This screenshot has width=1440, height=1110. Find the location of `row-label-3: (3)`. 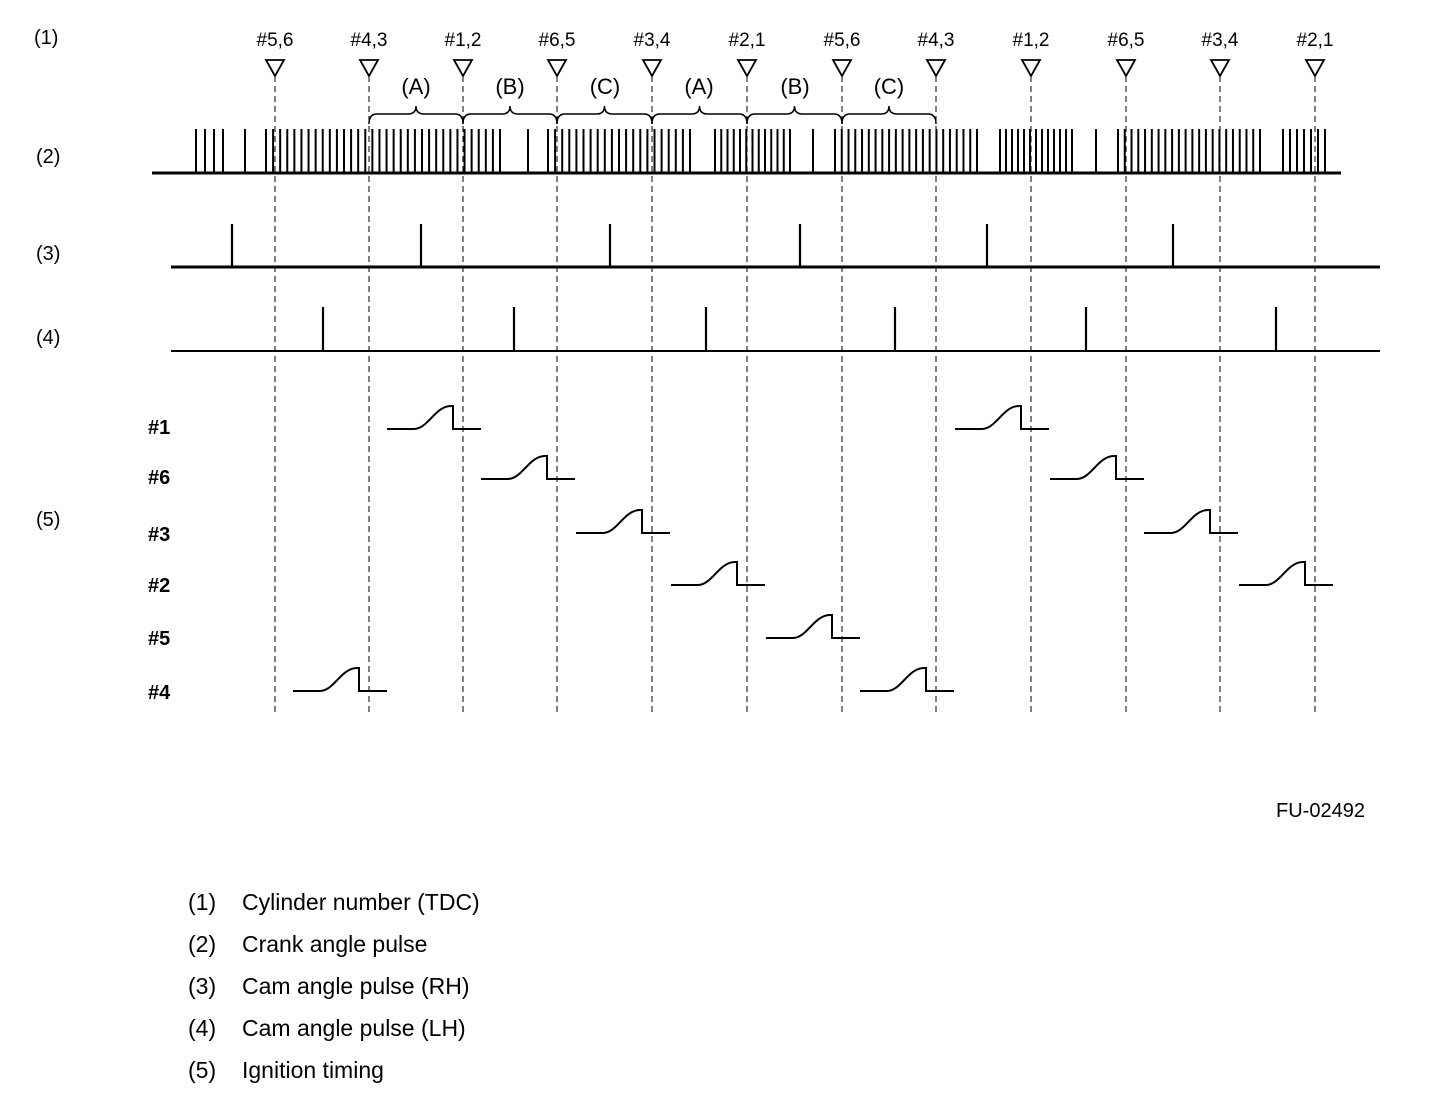

row-label-3: (3) is located at coordinates (48, 254).